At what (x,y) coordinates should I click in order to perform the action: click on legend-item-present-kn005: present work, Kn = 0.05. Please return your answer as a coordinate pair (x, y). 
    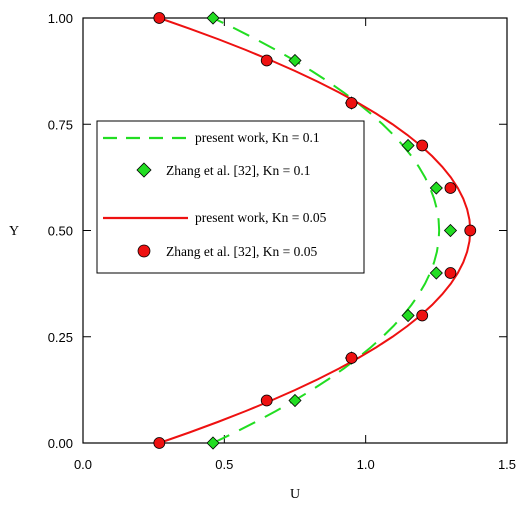
    Looking at the image, I should click on (215, 217).